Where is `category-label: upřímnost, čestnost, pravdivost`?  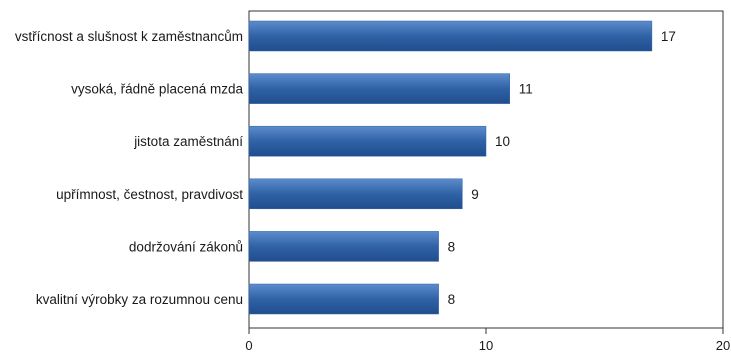
category-label: upřímnost, čestnost, pravdivost is located at coordinates (149, 194).